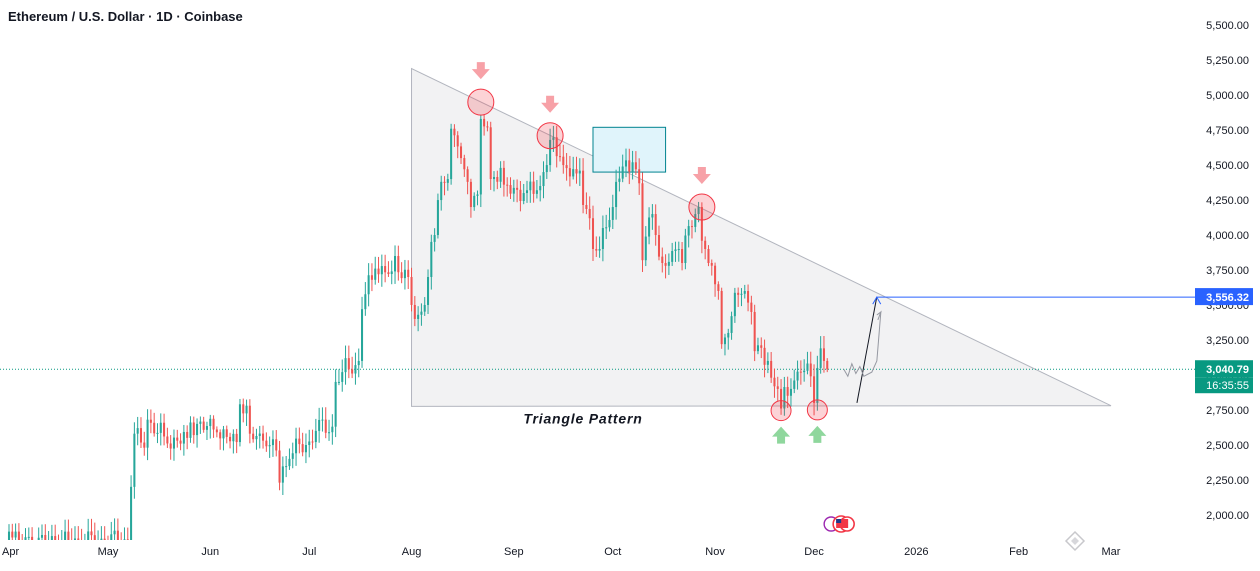  Describe the element at coordinates (550, 136) in the screenshot. I see `resistance-touch-circle` at that location.